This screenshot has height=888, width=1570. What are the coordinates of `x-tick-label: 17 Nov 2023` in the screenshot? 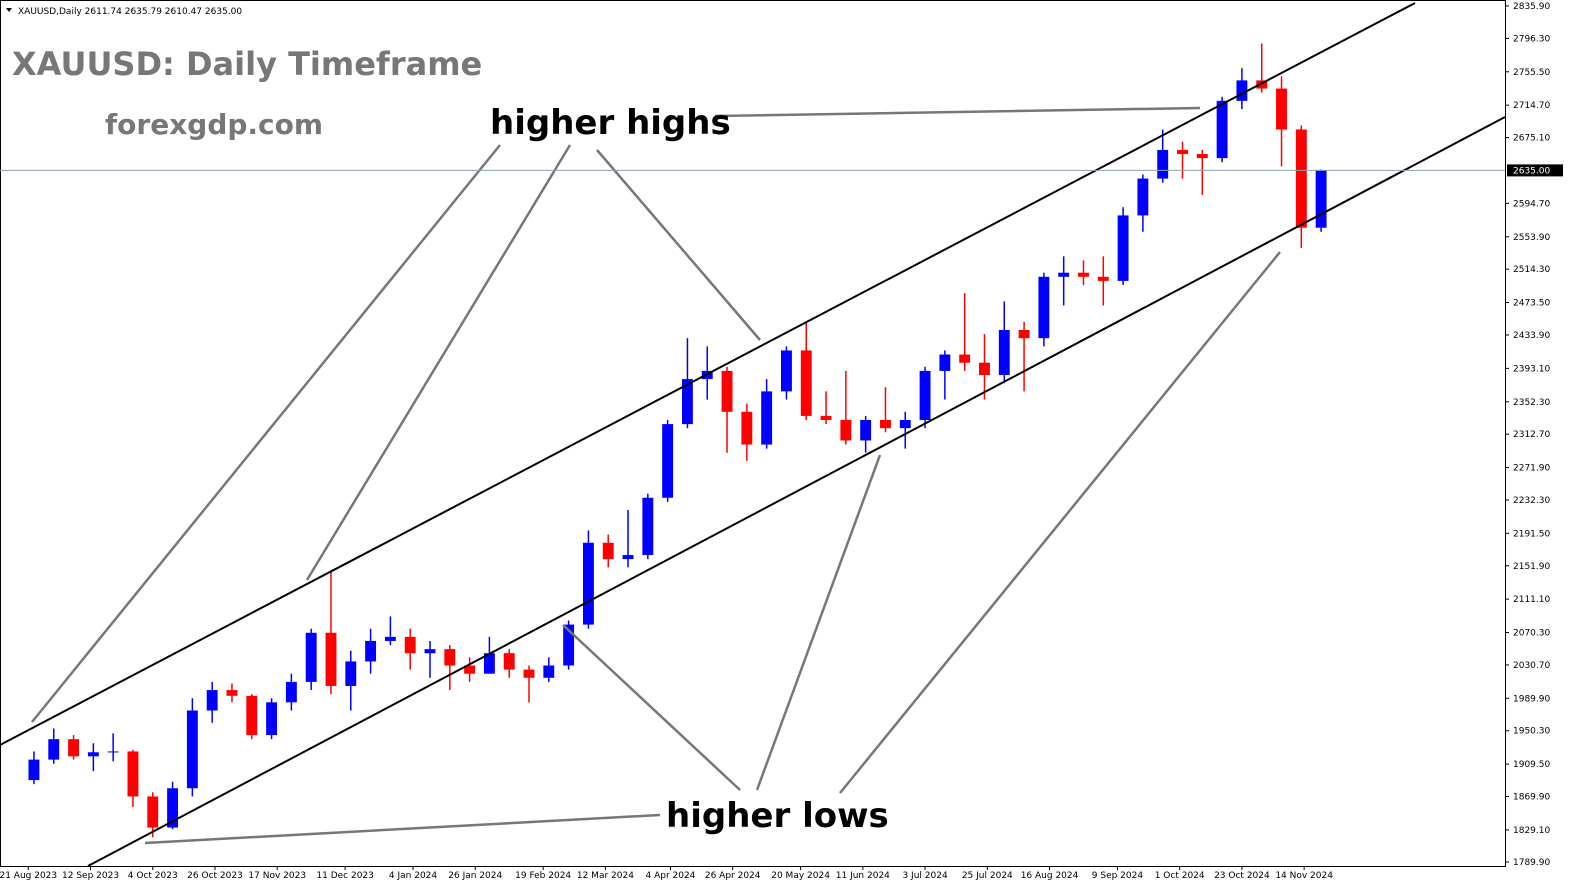 It's located at (277, 876).